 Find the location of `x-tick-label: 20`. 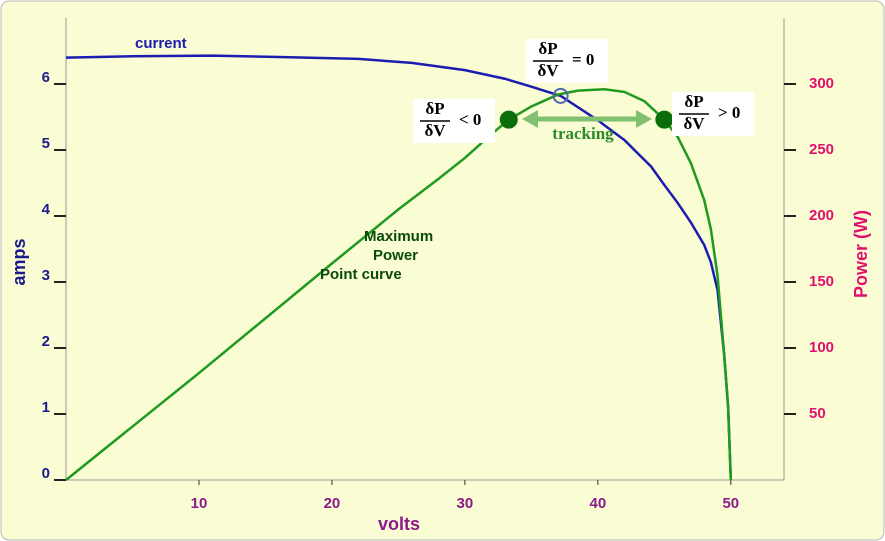

x-tick-label: 20 is located at coordinates (332, 503).